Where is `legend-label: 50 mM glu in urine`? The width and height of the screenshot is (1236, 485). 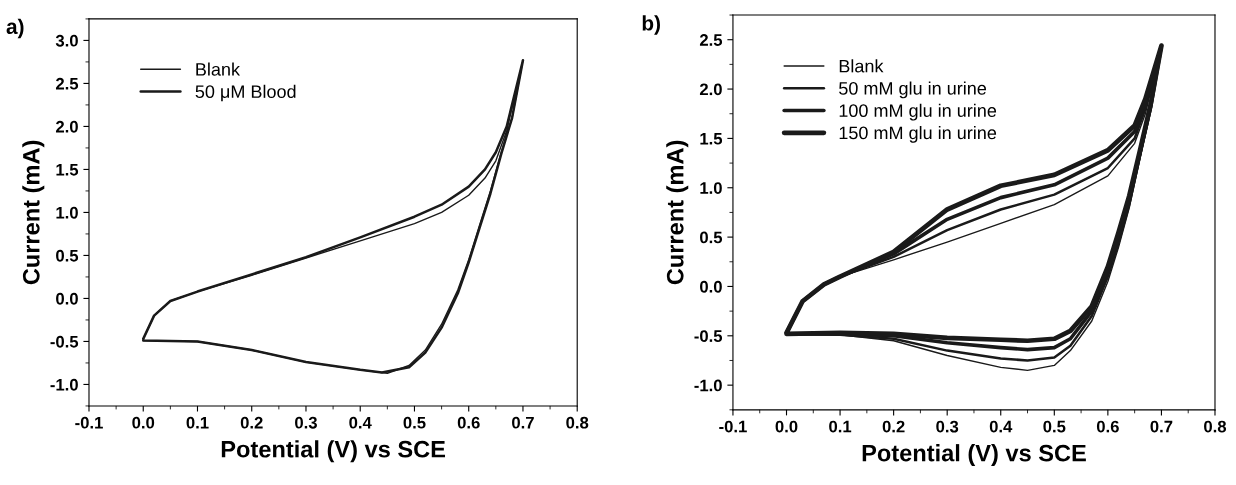
legend-label: 50 mM glu in urine is located at coordinates (913, 90).